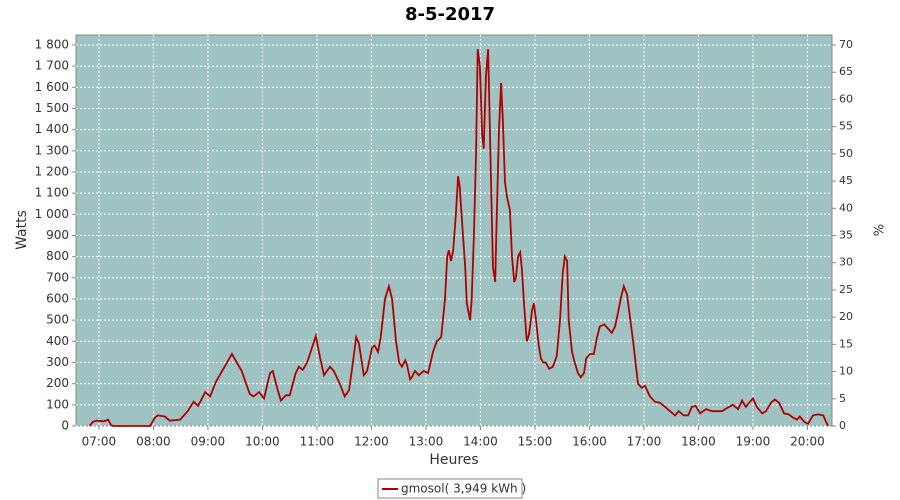 This screenshot has width=900, height=500. Describe the element at coordinates (57, 383) in the screenshot. I see `y-tick-label: 200` at that location.